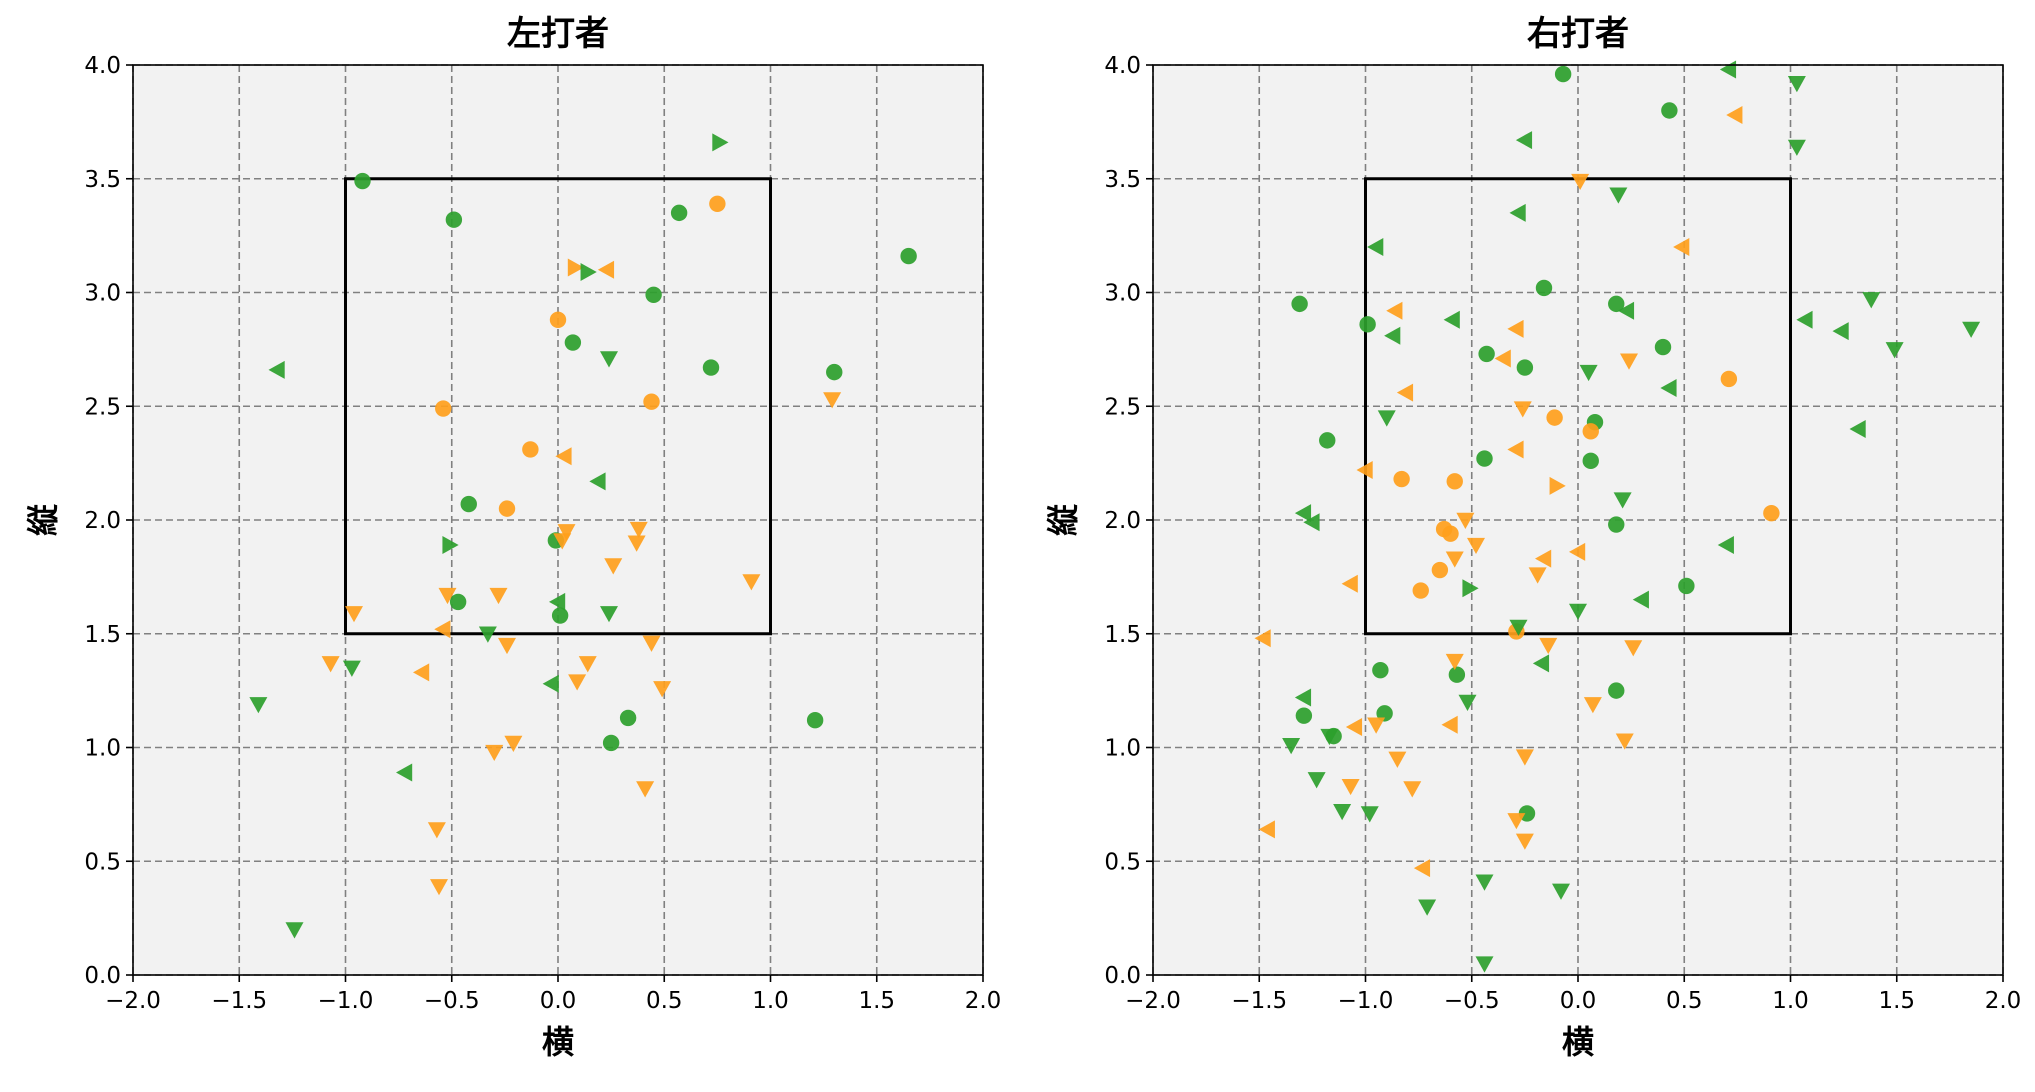 This screenshot has height=1092, width=2035. Describe the element at coordinates (1122, 976) in the screenshot. I see `y-tick-label: 0.0` at that location.